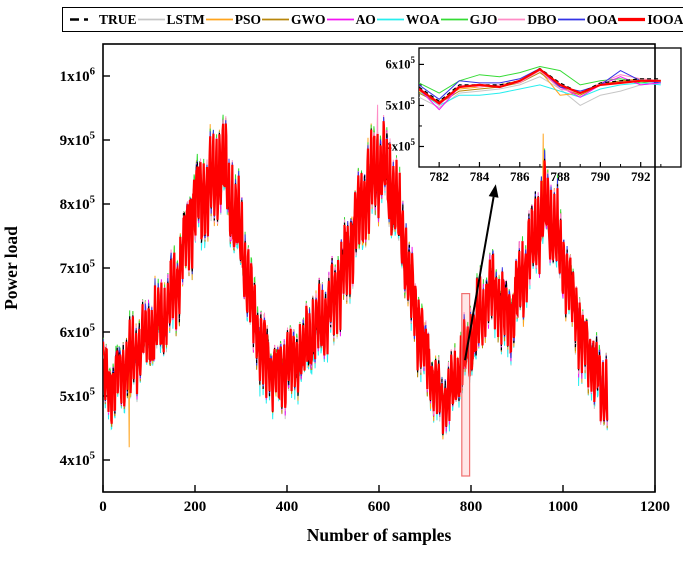  What do you see at coordinates (340, 19) in the screenshot?
I see `legend-line-sample-ao` at bounding box center [340, 19].